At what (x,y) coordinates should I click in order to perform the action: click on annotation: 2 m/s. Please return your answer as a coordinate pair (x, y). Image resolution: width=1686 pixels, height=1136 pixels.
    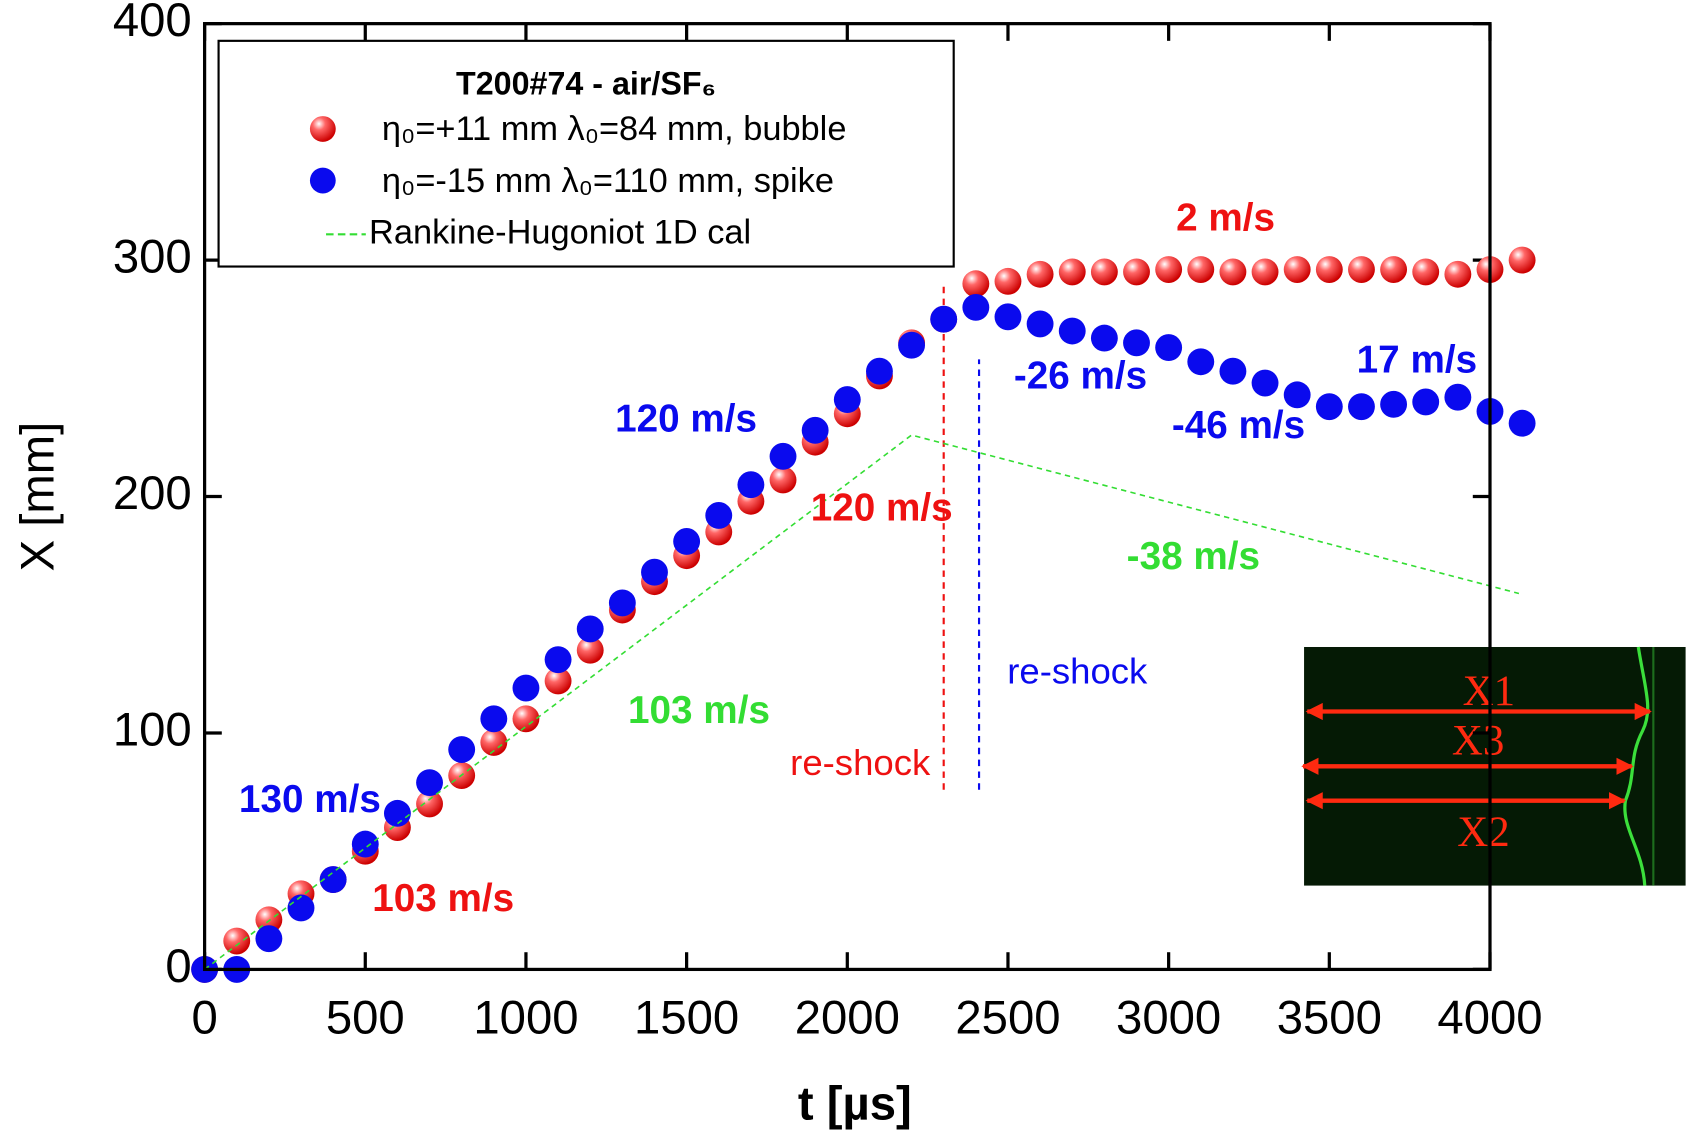
    Looking at the image, I should click on (1225, 218).